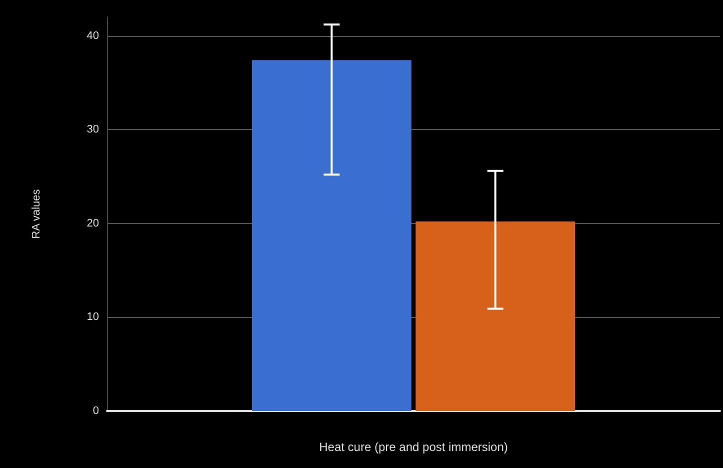 The height and width of the screenshot is (468, 723). What do you see at coordinates (92, 36) in the screenshot?
I see `y-tick-label: 40` at bounding box center [92, 36].